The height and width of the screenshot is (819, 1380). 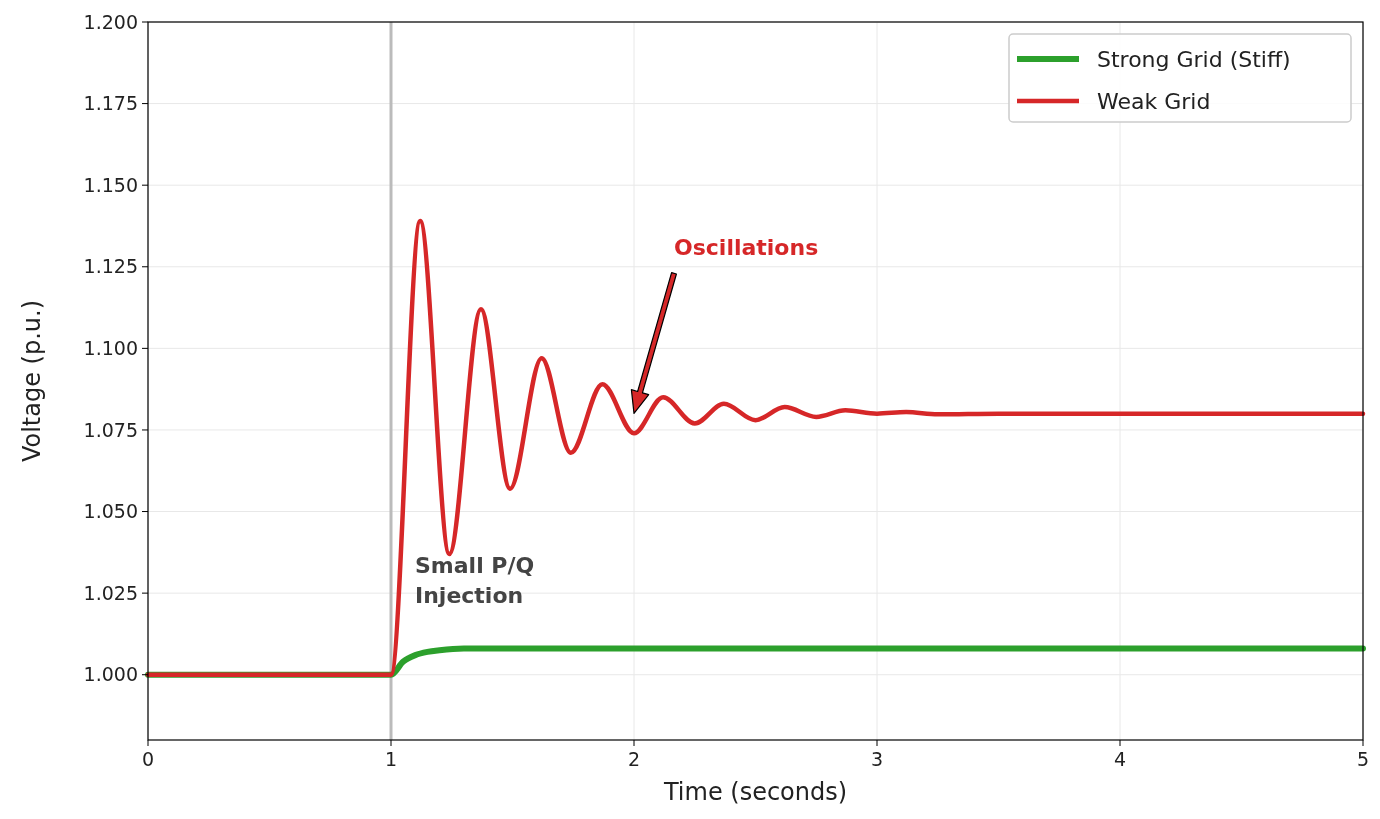 What do you see at coordinates (877, 759) in the screenshot?
I see `x-tick-label: 3` at bounding box center [877, 759].